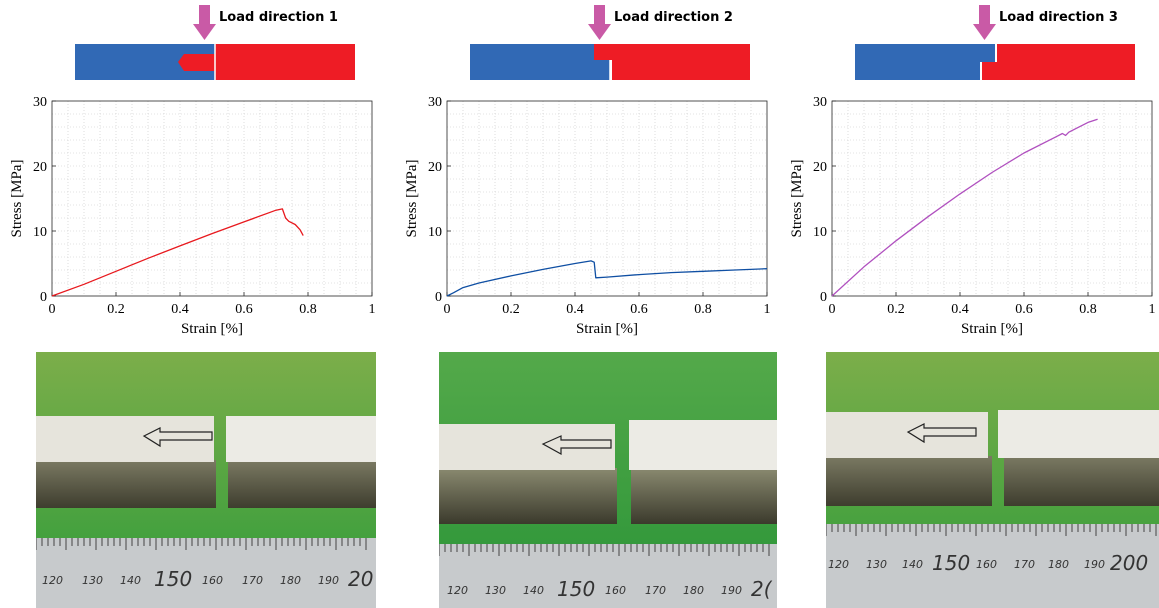 The height and width of the screenshot is (608, 1159). I want to click on specimen-schematic-2: Load direction 2, so click(610, 42).